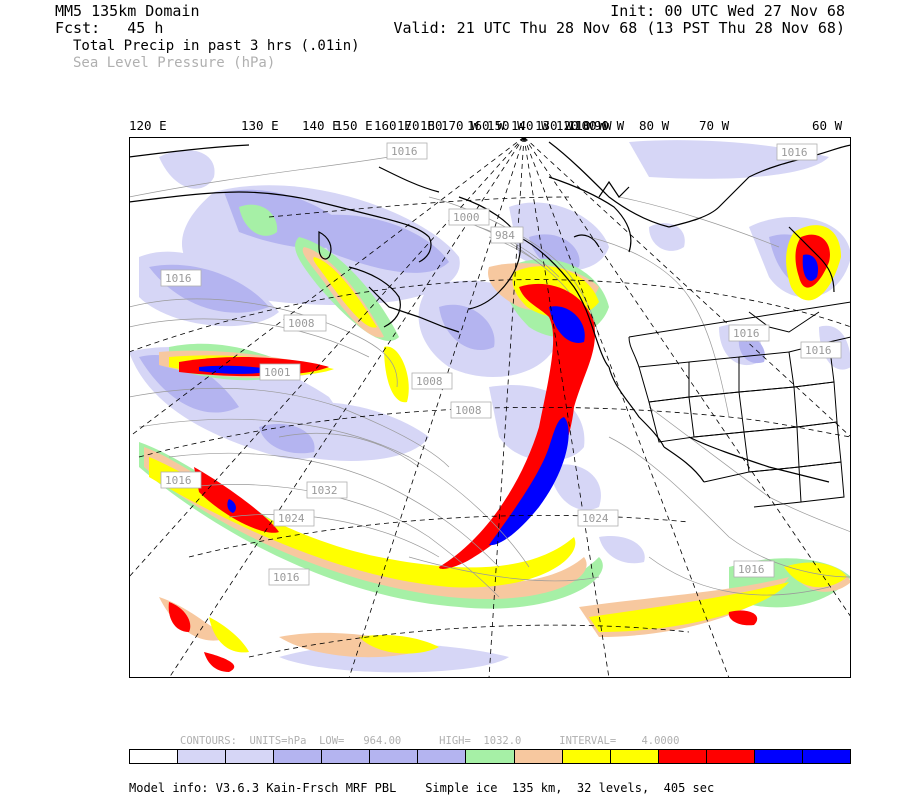 The width and height of the screenshot is (900, 800). What do you see at coordinates (827, 125) in the screenshot?
I see `lon-label: 60 W` at bounding box center [827, 125].